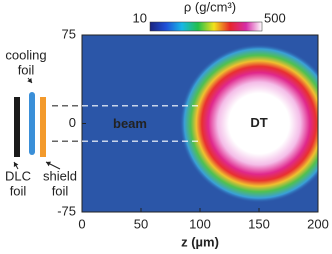 This screenshot has width=332, height=254. I want to click on x-tick-label: 0, so click(81, 223).